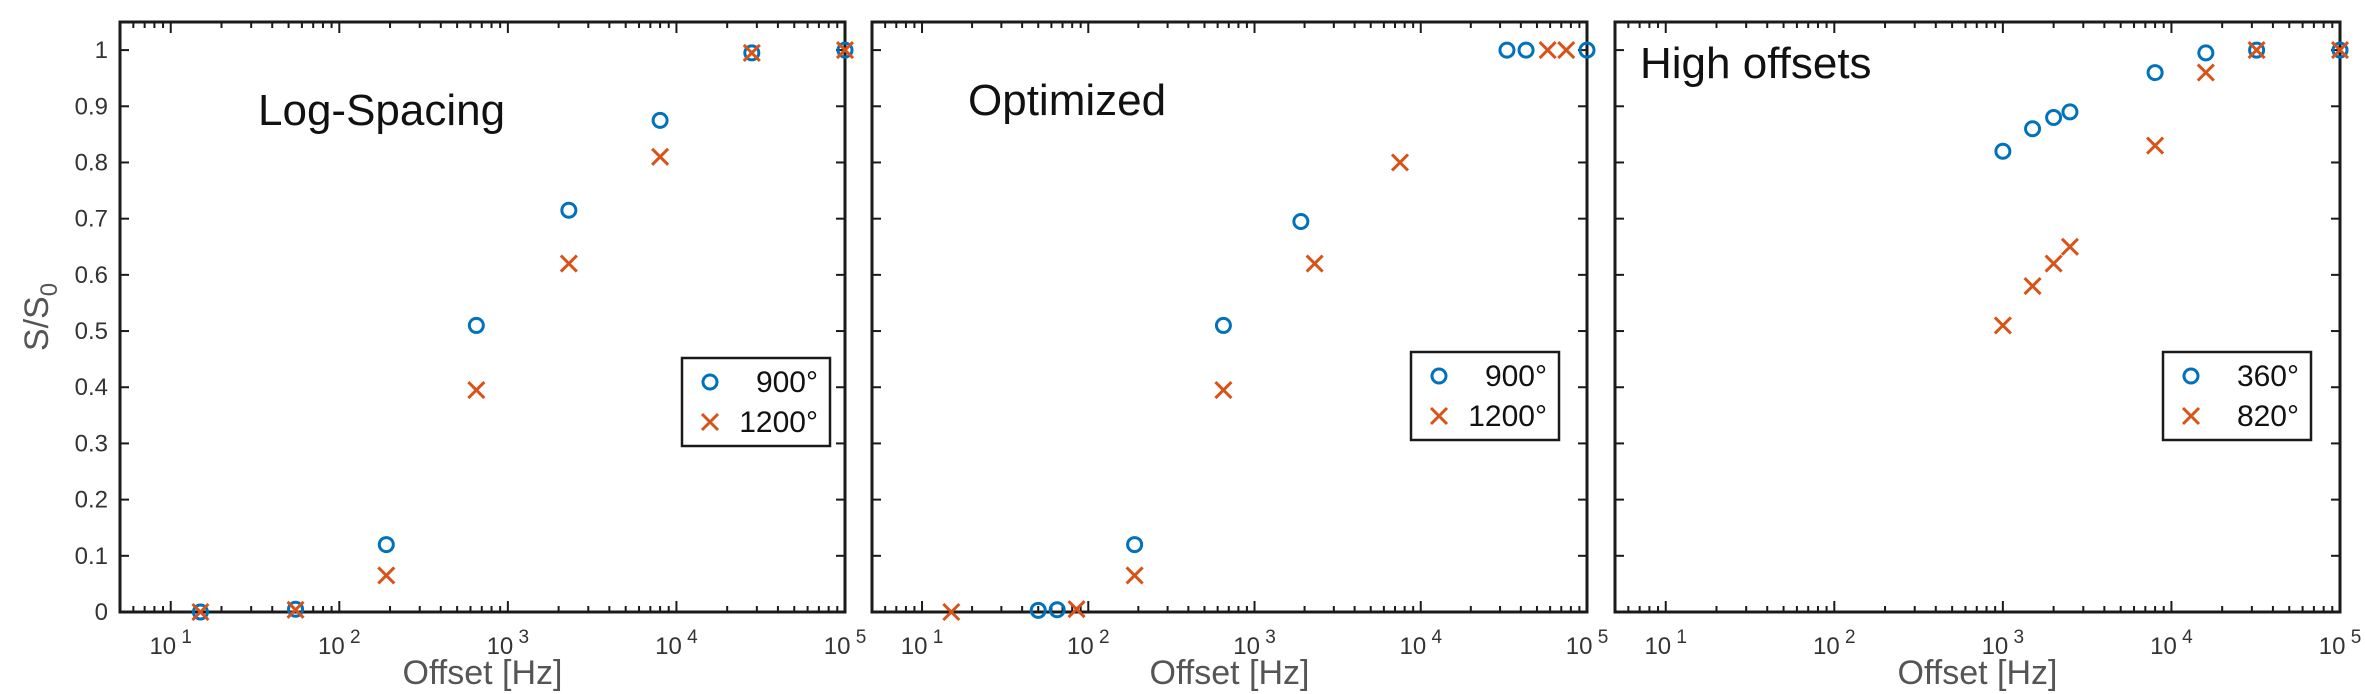 This screenshot has height=694, width=2365. What do you see at coordinates (2171, 188) in the screenshot?
I see `series-x` at bounding box center [2171, 188].